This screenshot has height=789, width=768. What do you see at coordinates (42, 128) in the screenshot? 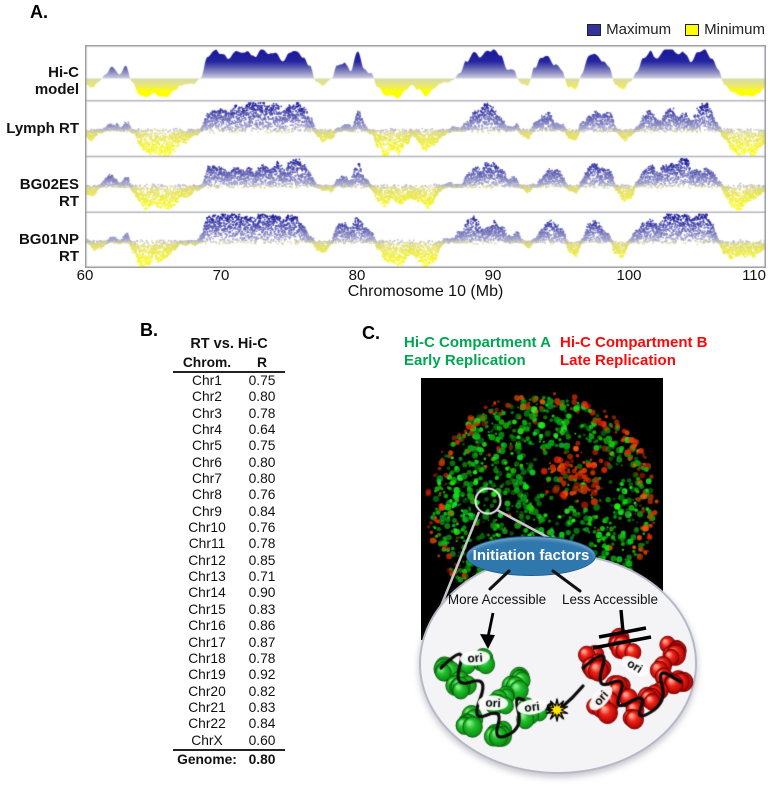
I see `track-label-lymph-rt: Lymph RT` at bounding box center [42, 128].